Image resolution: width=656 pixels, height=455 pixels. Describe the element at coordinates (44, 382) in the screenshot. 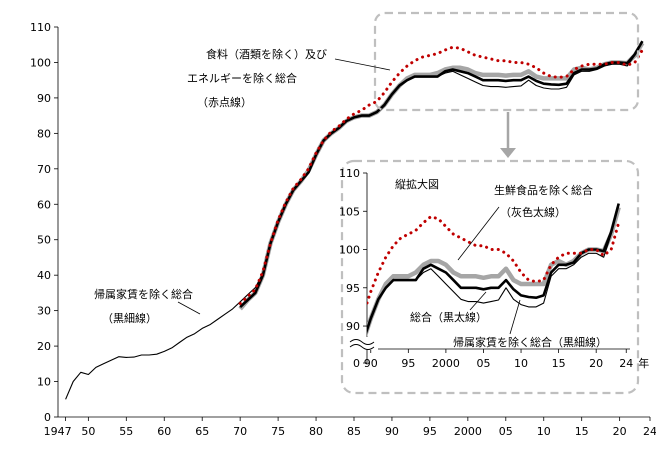

I see `main-y-tick-label: 10` at that location.